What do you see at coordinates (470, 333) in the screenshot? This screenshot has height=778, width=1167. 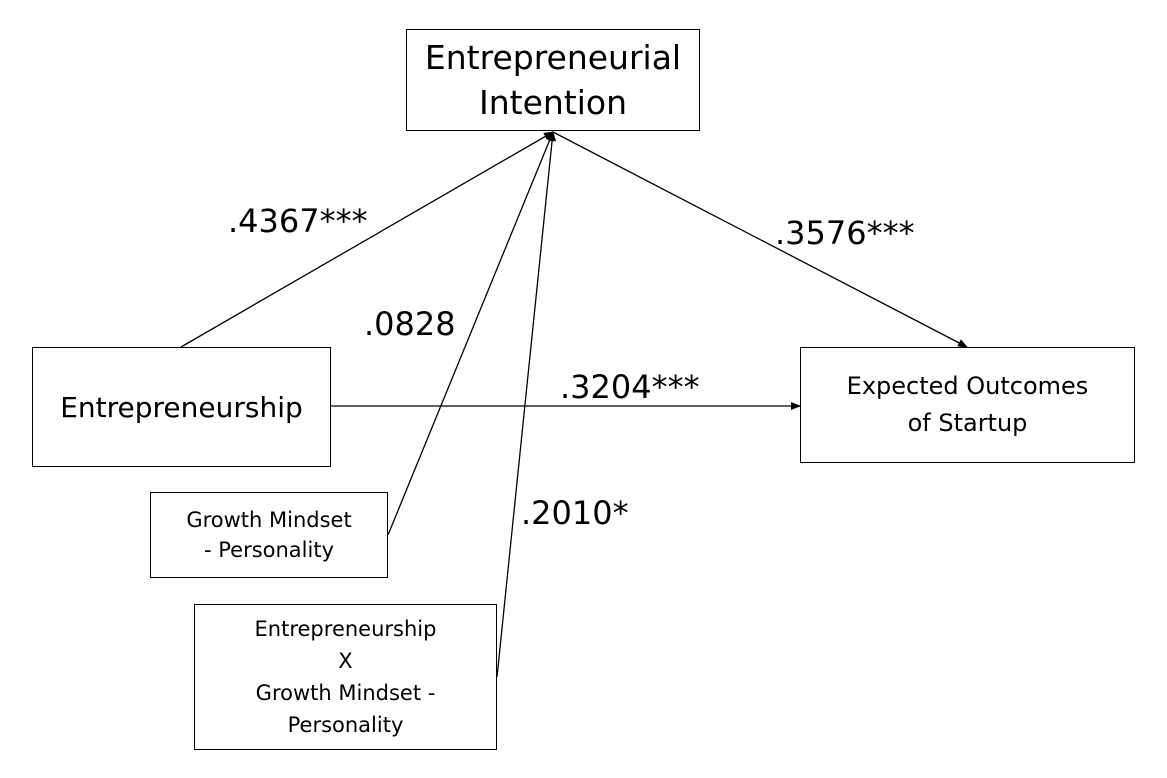 I see `arrow-growth-mindset-to-intention` at bounding box center [470, 333].